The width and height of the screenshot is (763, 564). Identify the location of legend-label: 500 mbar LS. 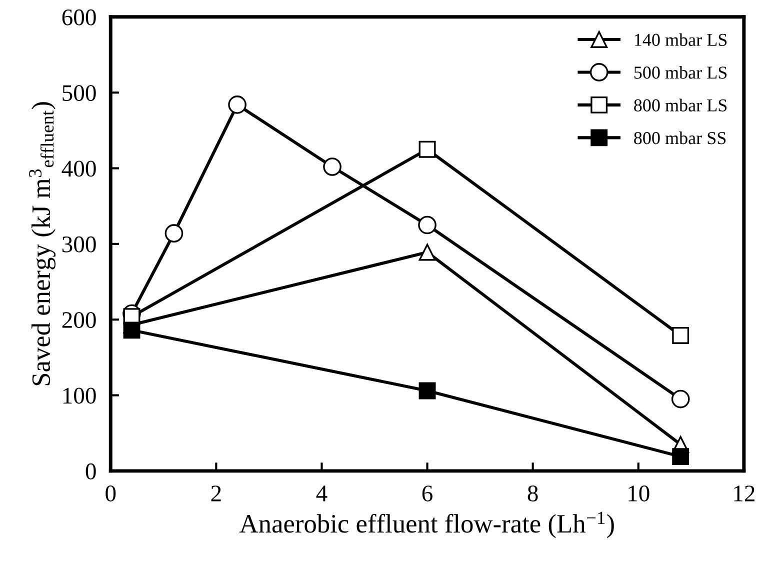
(680, 72).